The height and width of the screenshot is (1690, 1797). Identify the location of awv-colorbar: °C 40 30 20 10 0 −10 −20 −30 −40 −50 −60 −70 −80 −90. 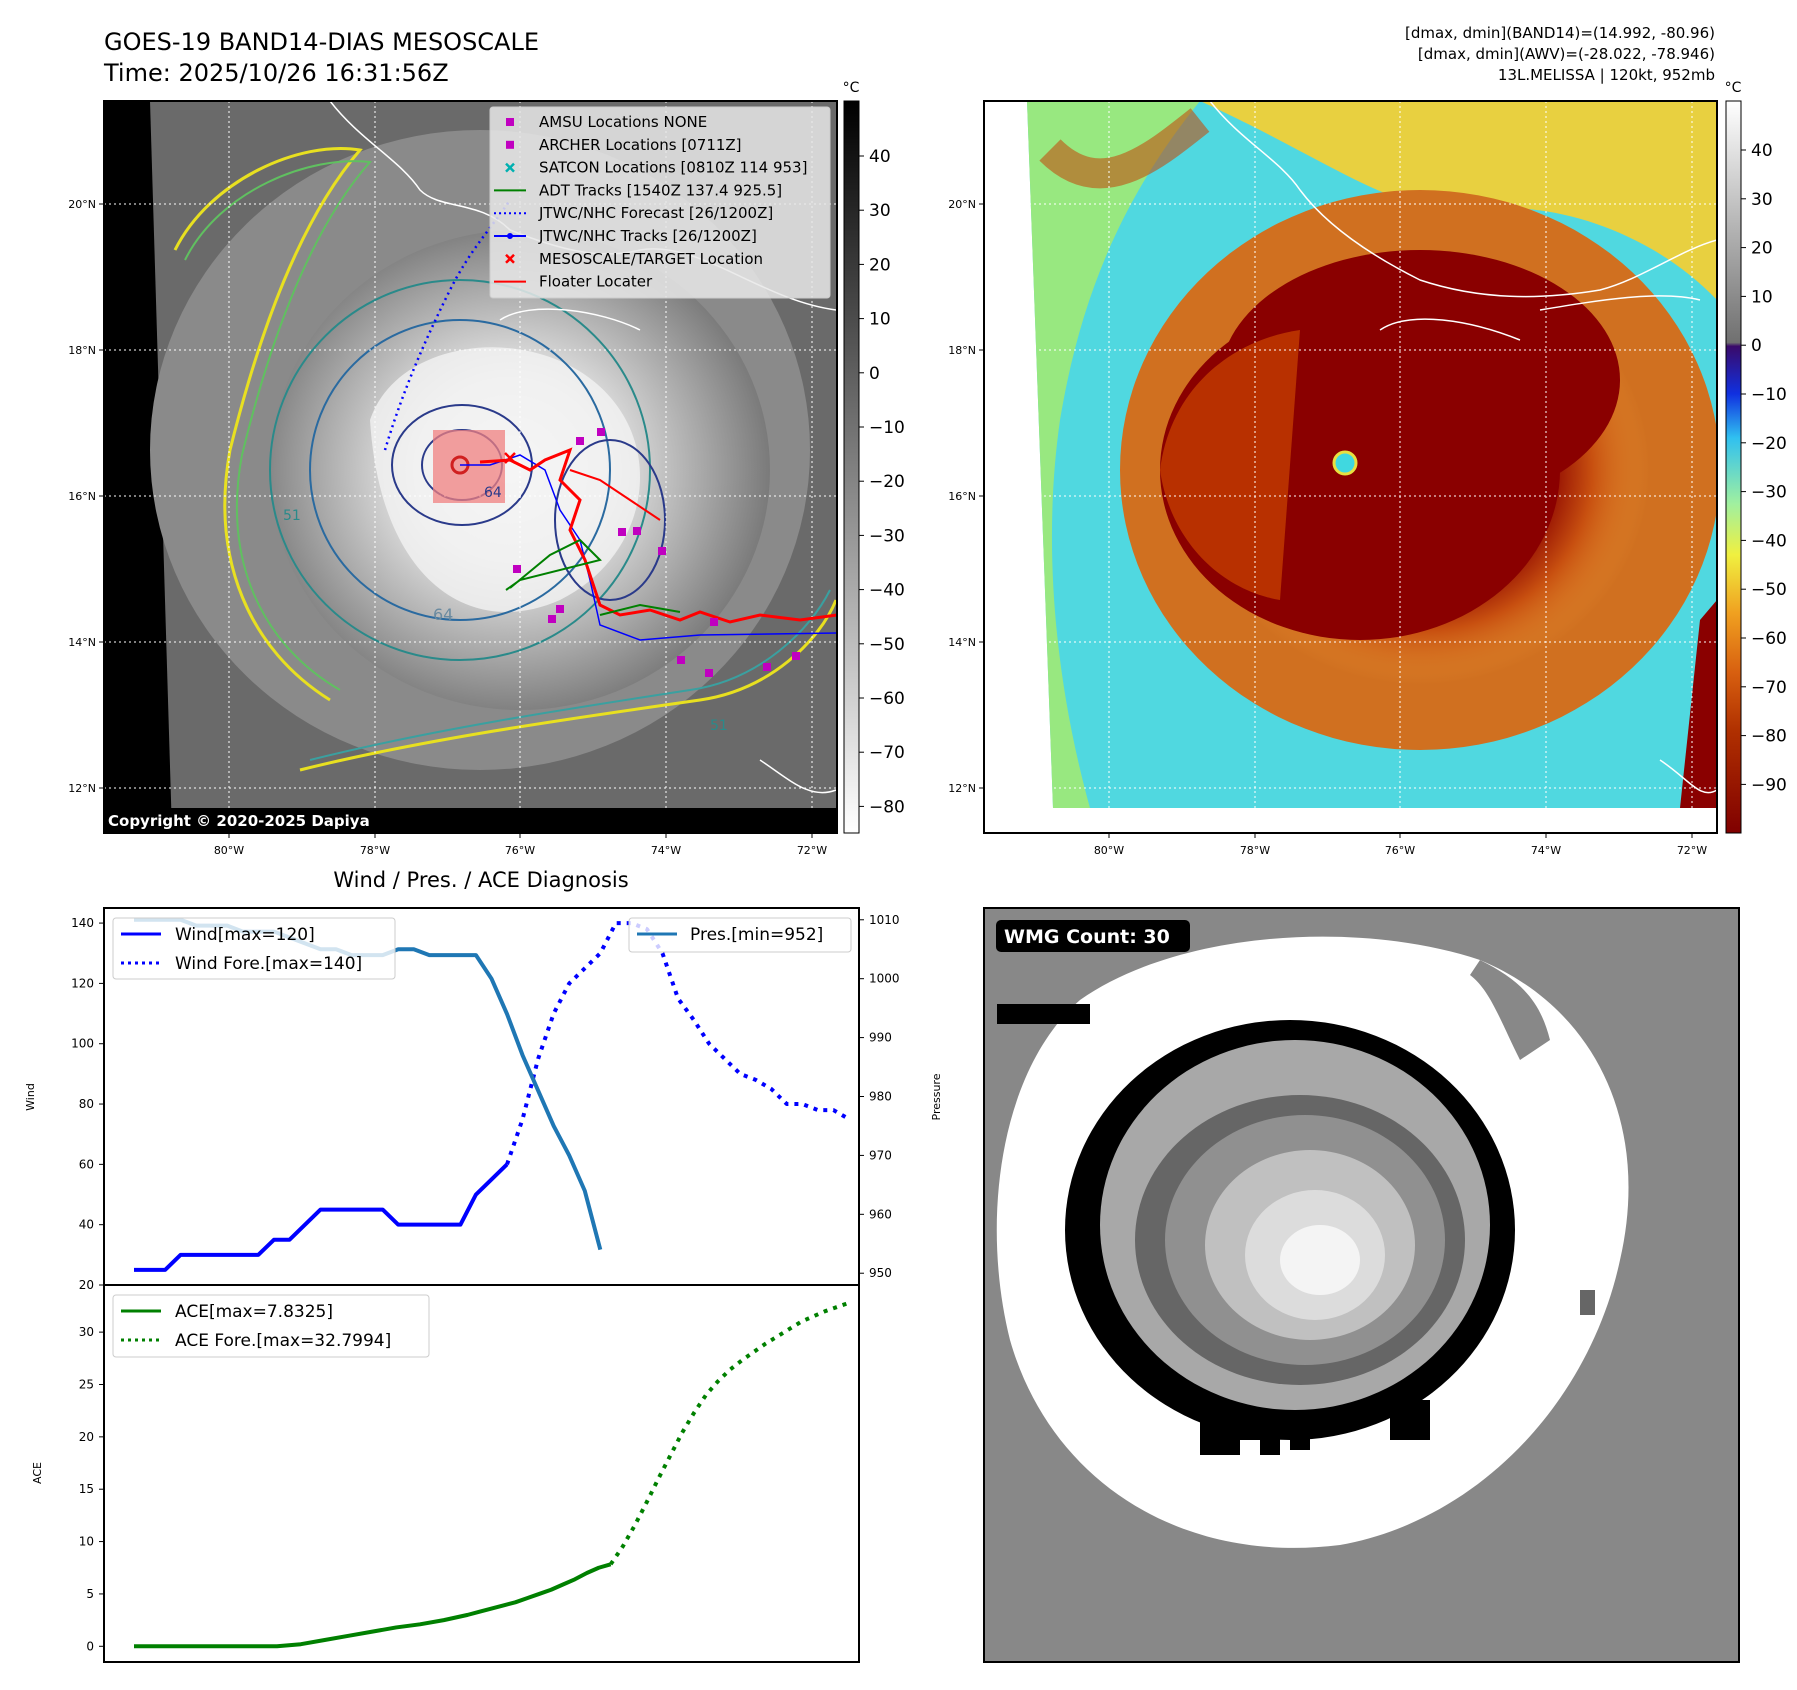
(1756, 457).